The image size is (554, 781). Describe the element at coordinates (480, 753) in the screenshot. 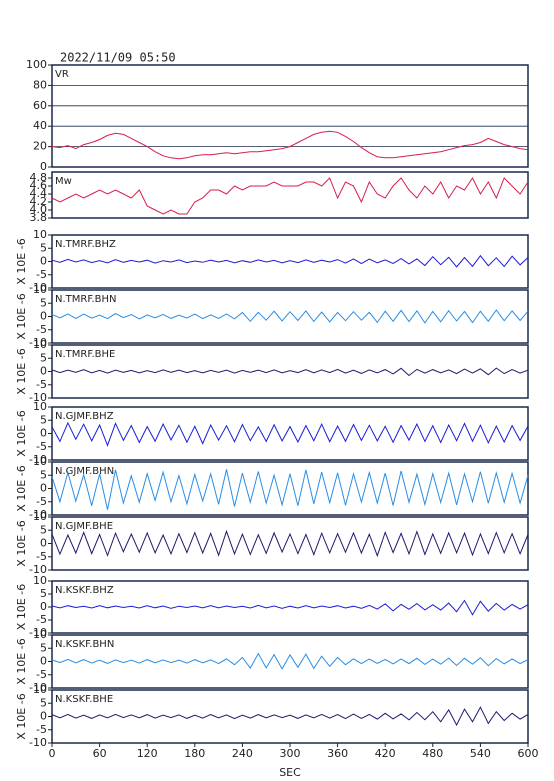

I see `x-tick-label: 540` at that location.